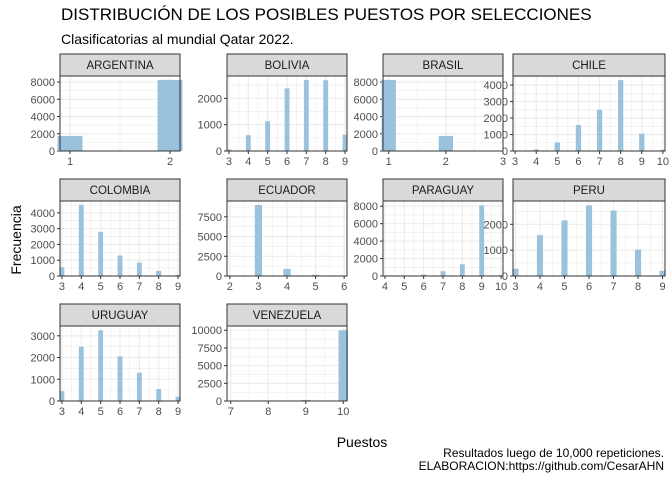 Image resolution: width=672 pixels, height=480 pixels. I want to click on caption-line-1: Resultados luego de 10,000 repeticiones., so click(553, 453).